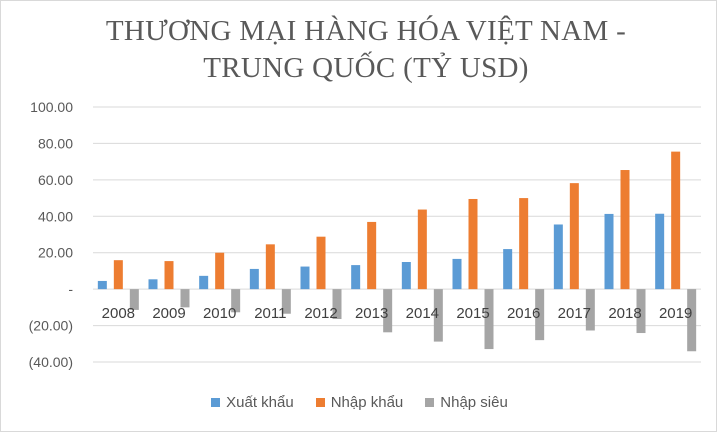 The image size is (717, 433). What do you see at coordinates (216, 402) in the screenshot?
I see `legend-swatch-xuat-khau` at bounding box center [216, 402].